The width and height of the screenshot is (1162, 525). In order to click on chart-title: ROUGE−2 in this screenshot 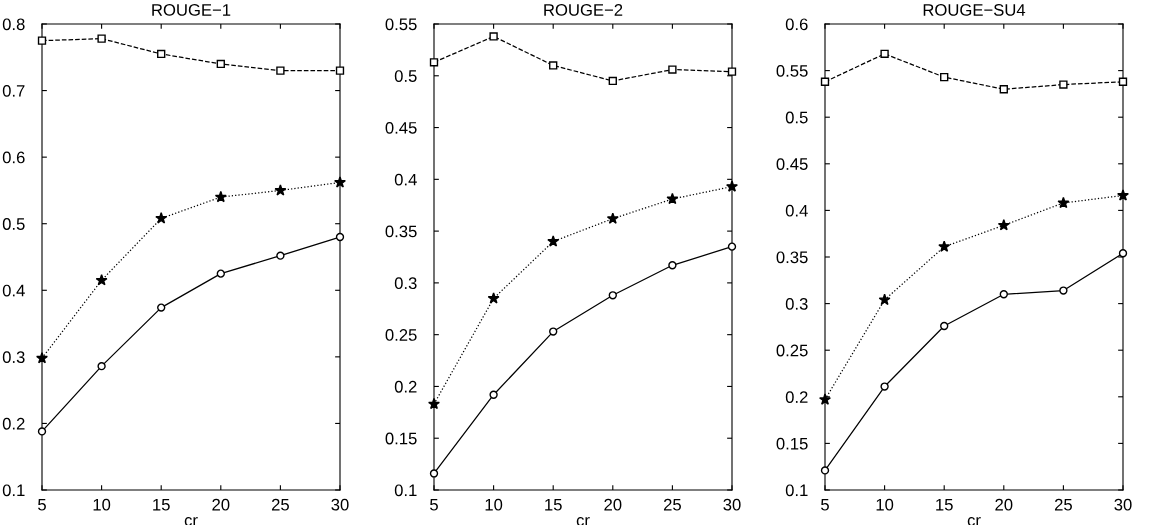, I will do `click(583, 10)`.